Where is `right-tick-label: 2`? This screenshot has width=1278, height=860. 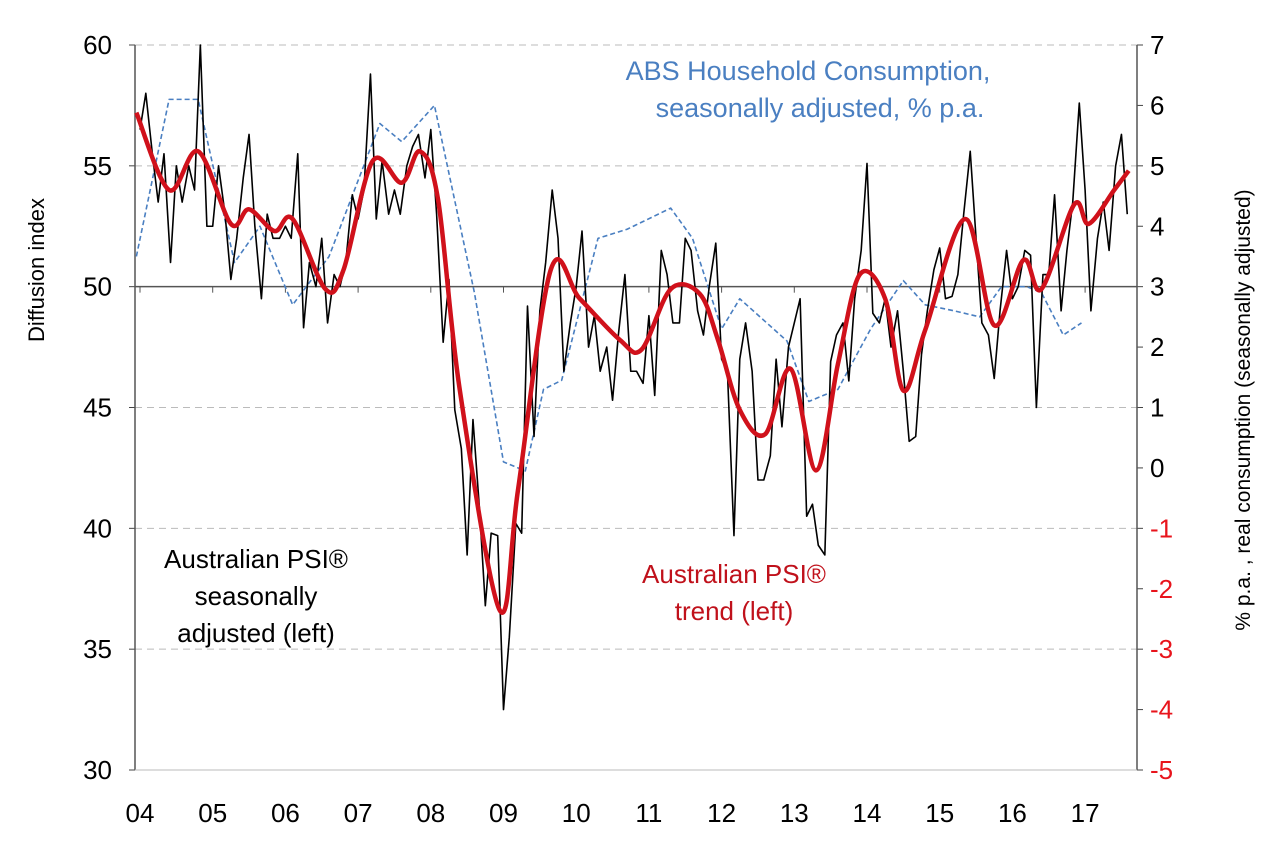
right-tick-label: 2 is located at coordinates (1157, 347).